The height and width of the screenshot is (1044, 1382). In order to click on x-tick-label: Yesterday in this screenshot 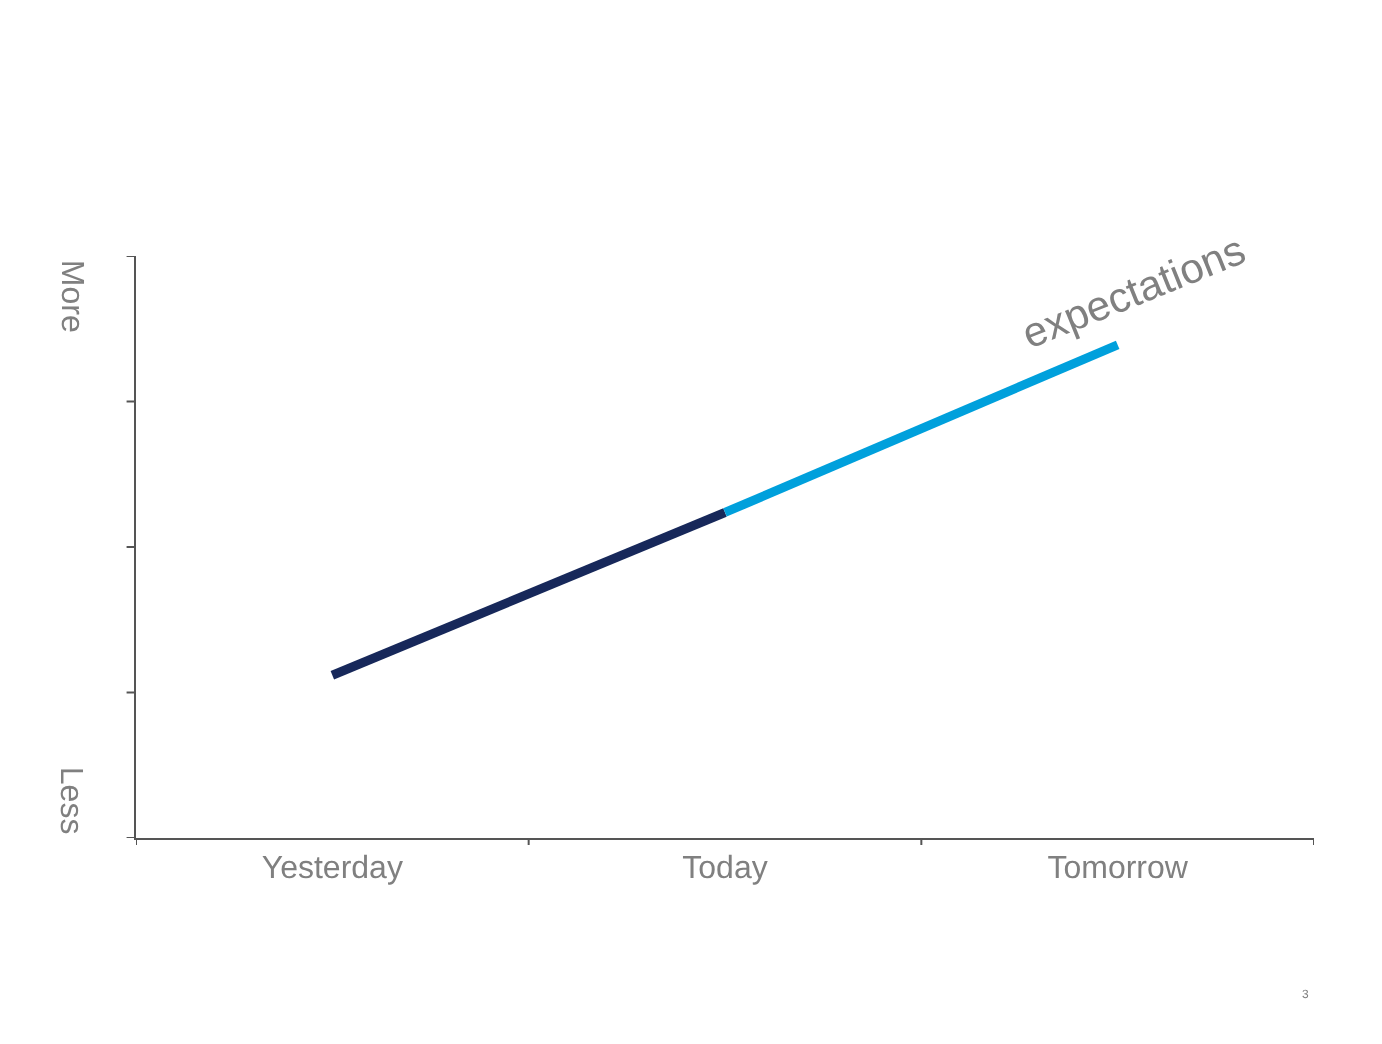, I will do `click(332, 869)`.